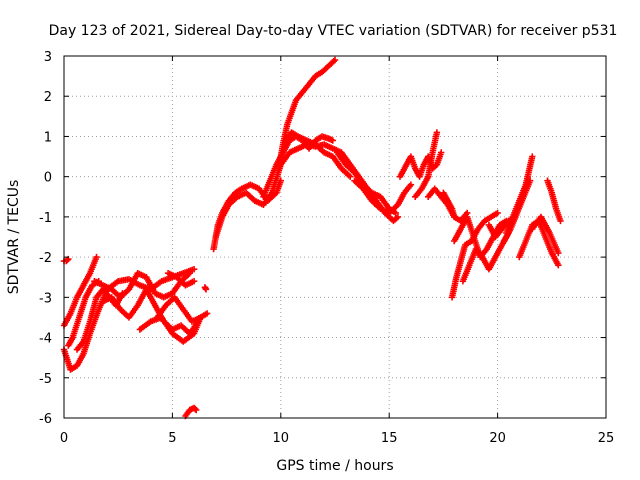 This screenshot has height=480, width=640. Describe the element at coordinates (389, 438) in the screenshot. I see `x-tick-label: 15` at that location.